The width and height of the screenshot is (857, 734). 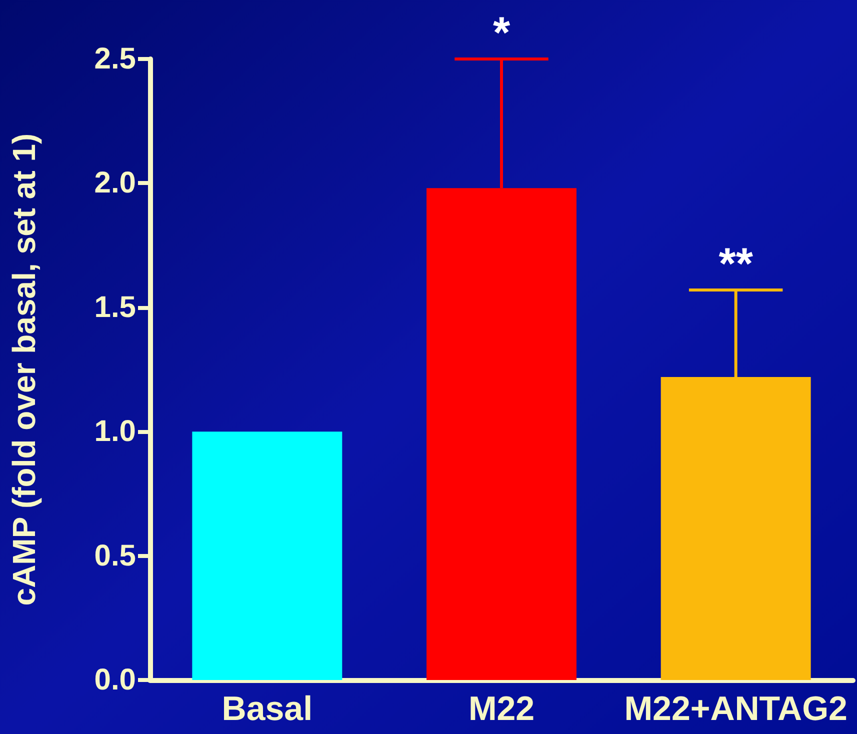 I want to click on x-tick-label: M22, so click(x=501, y=709).